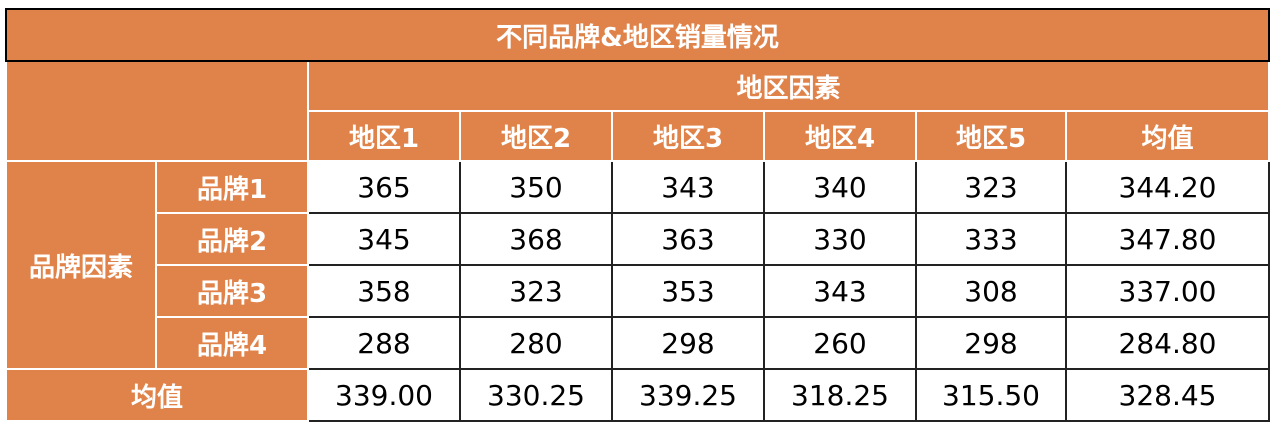  Describe the element at coordinates (384, 239) in the screenshot. I see `data-cell: 345` at that location.